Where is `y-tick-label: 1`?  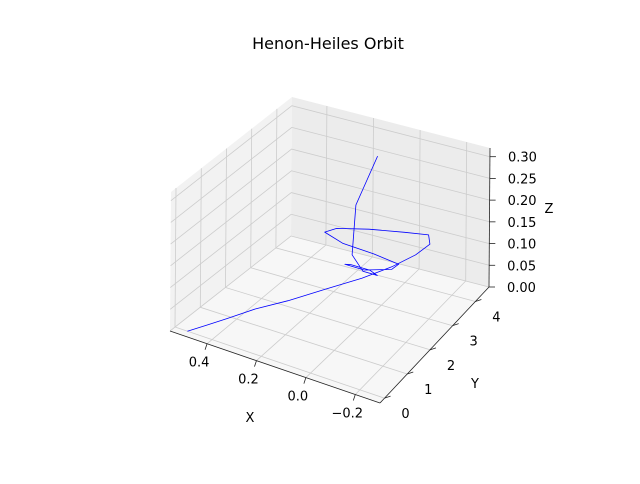 y-tick-label: 1 is located at coordinates (428, 390).